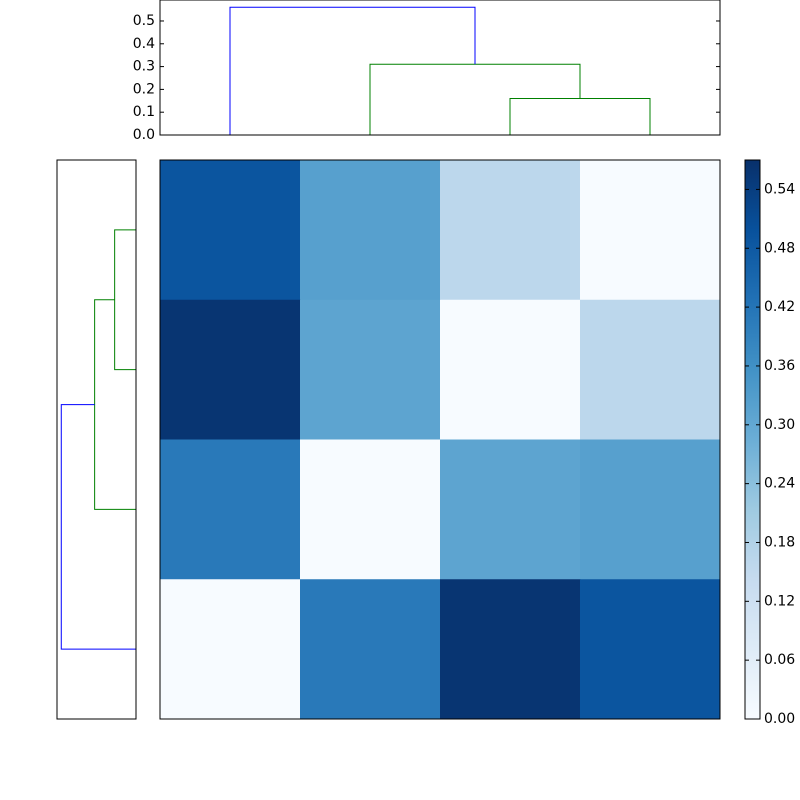 This screenshot has width=800, height=800. I want to click on colorbar-tick-label: 0.18, so click(779, 542).